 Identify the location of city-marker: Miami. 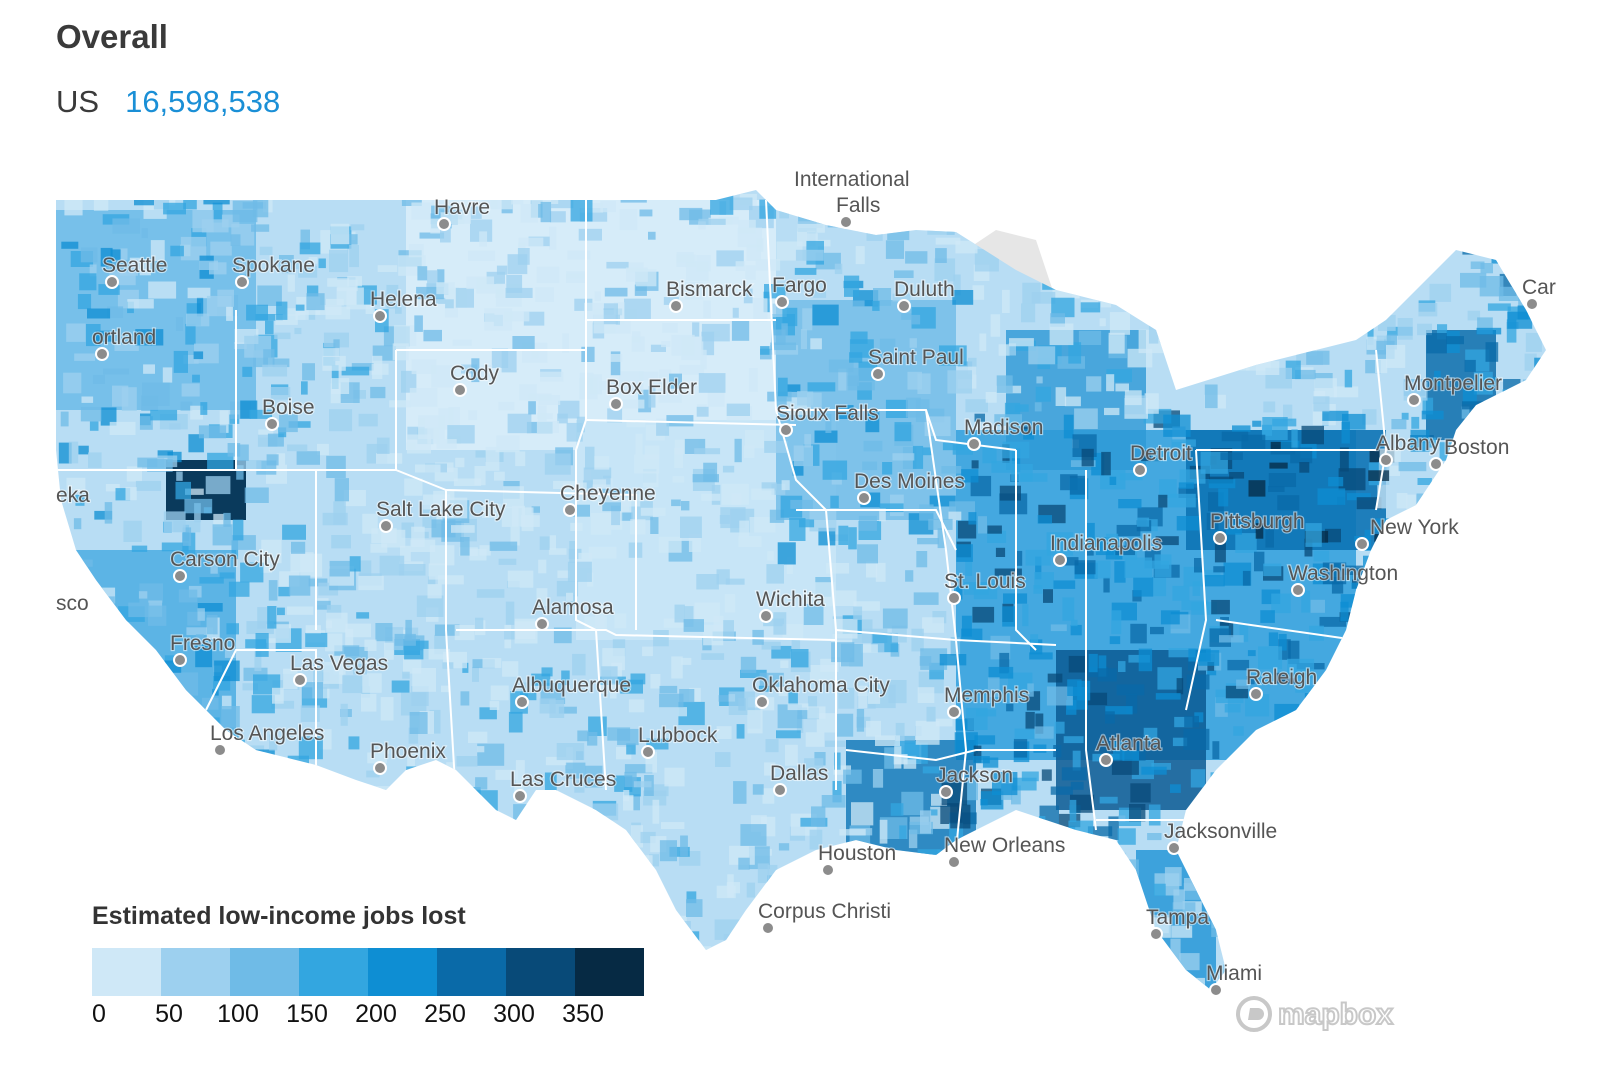
(1234, 979).